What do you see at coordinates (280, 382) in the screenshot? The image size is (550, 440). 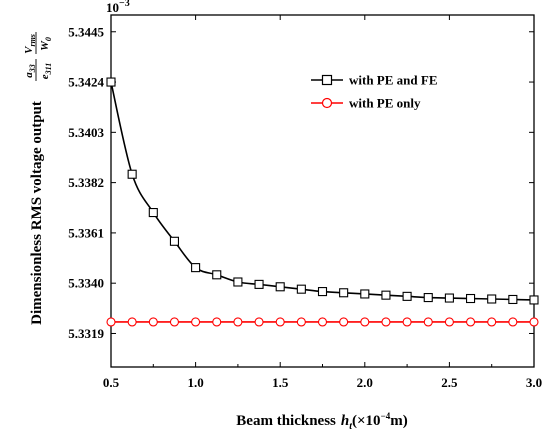 I see `x-tick-label: 1.5` at bounding box center [280, 382].